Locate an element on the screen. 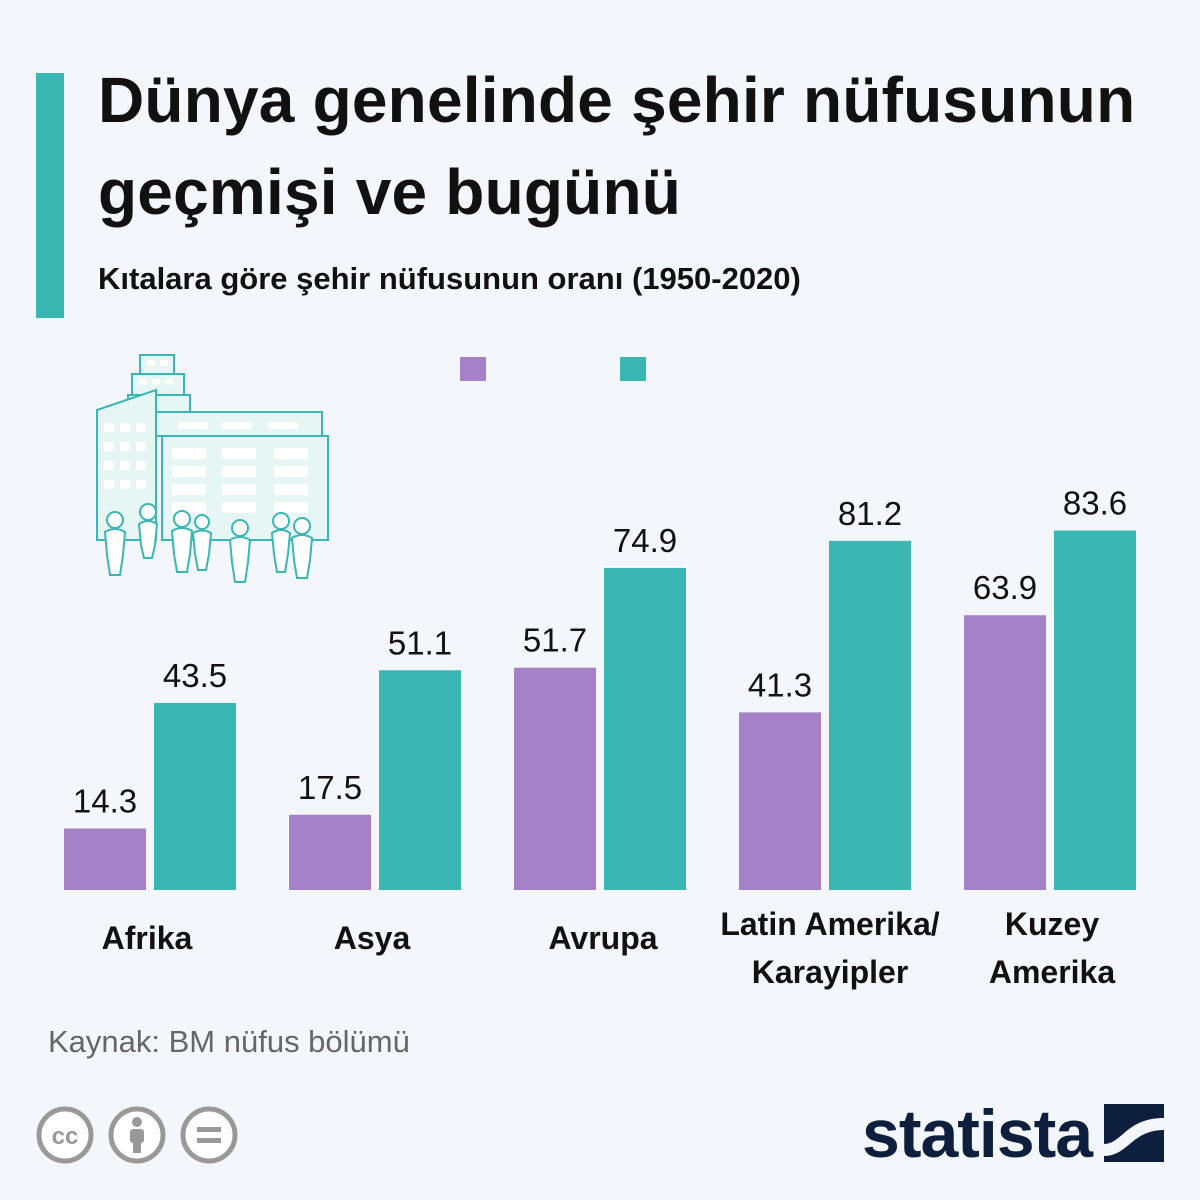  svg-text: cc is located at coordinates (65, 1136).